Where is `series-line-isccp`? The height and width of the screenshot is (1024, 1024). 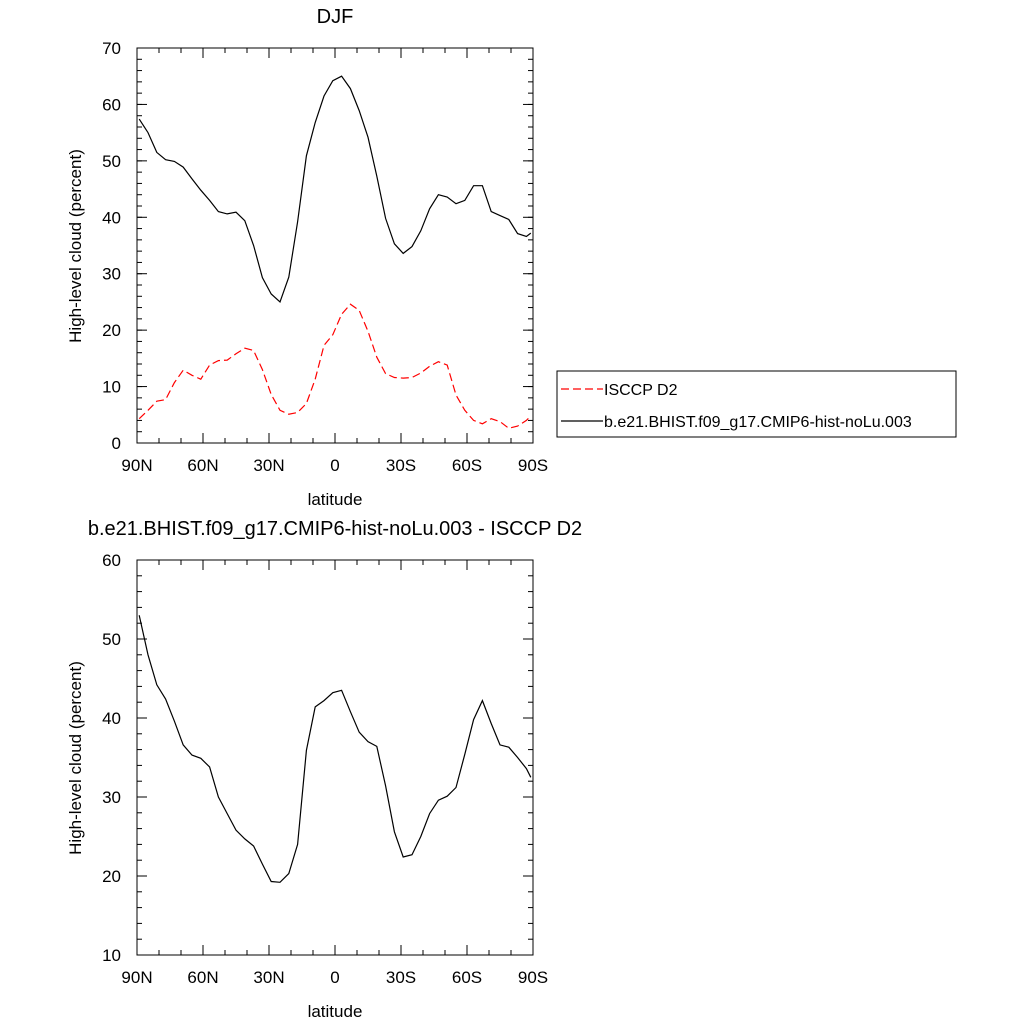 series-line-isccp is located at coordinates (335, 366).